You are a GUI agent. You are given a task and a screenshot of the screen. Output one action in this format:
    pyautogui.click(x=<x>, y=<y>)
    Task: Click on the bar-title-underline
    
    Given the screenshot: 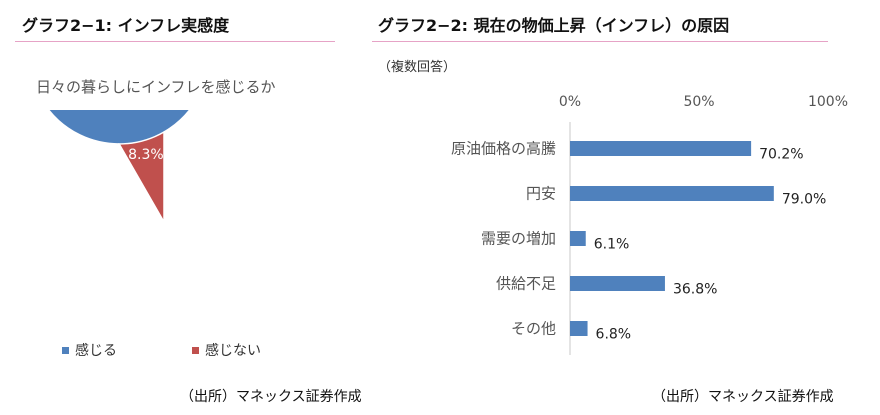 What is the action you would take?
    pyautogui.click(x=600, y=41)
    